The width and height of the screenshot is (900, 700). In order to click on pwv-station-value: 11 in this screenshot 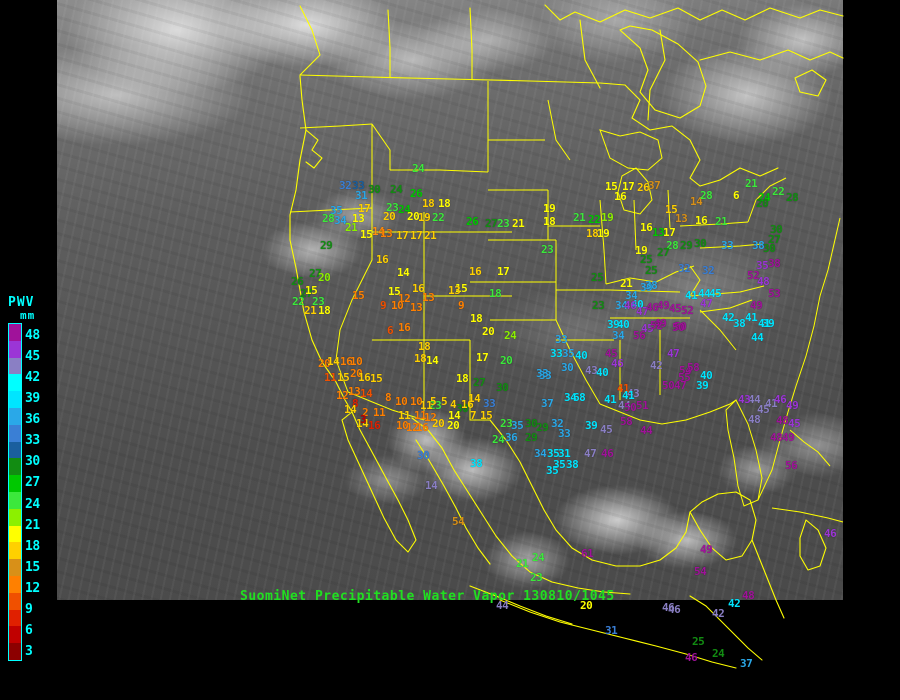, I will do `click(426, 405)`.